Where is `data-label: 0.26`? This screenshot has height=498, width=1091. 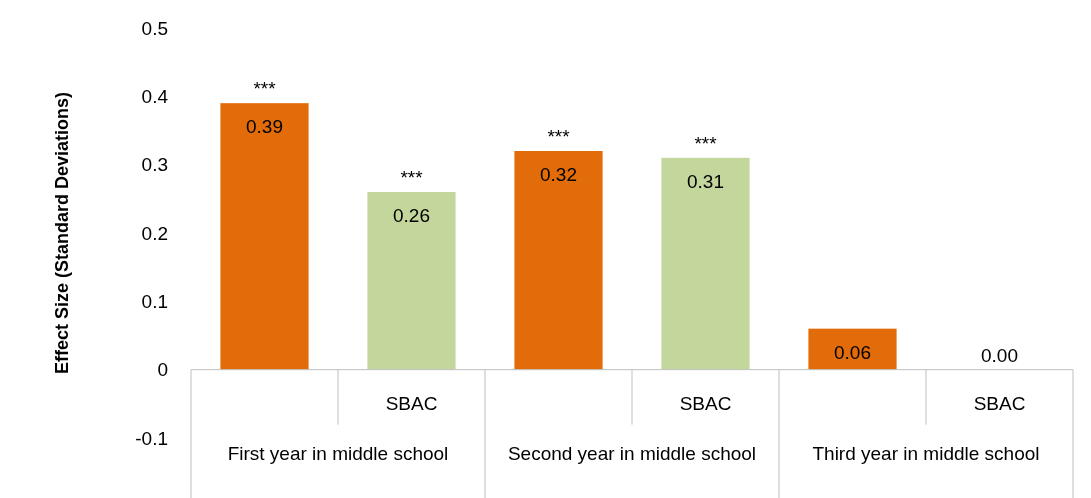
data-label: 0.26 is located at coordinates (411, 215).